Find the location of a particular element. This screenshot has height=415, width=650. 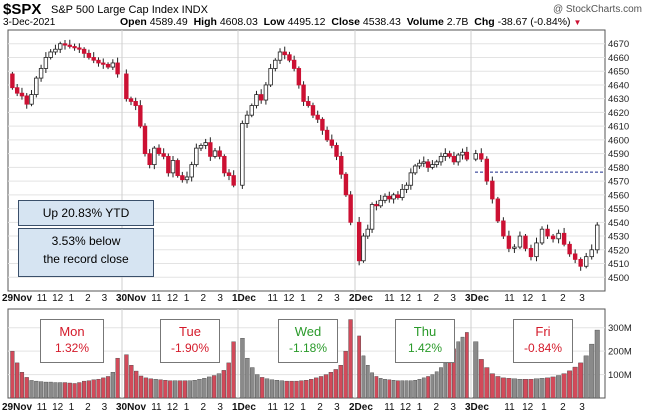

day-name: Tue is located at coordinates (190, 331).